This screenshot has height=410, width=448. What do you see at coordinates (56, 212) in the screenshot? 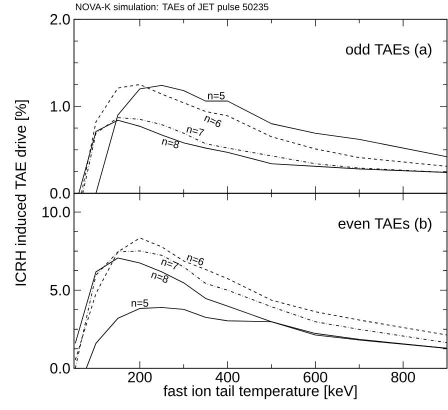
I see `y-tick-label: 10.0` at bounding box center [56, 212].